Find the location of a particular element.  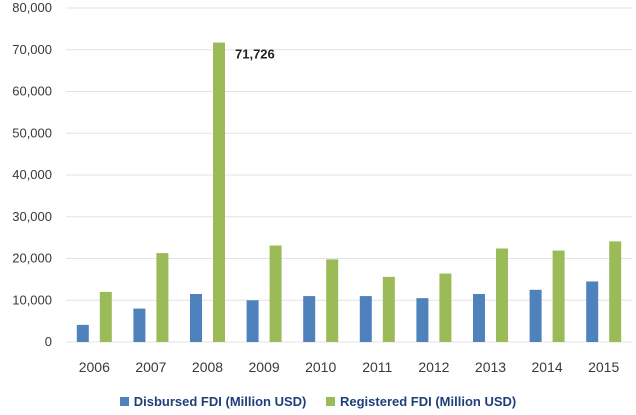

x-tick-label: 2009 is located at coordinates (264, 367).